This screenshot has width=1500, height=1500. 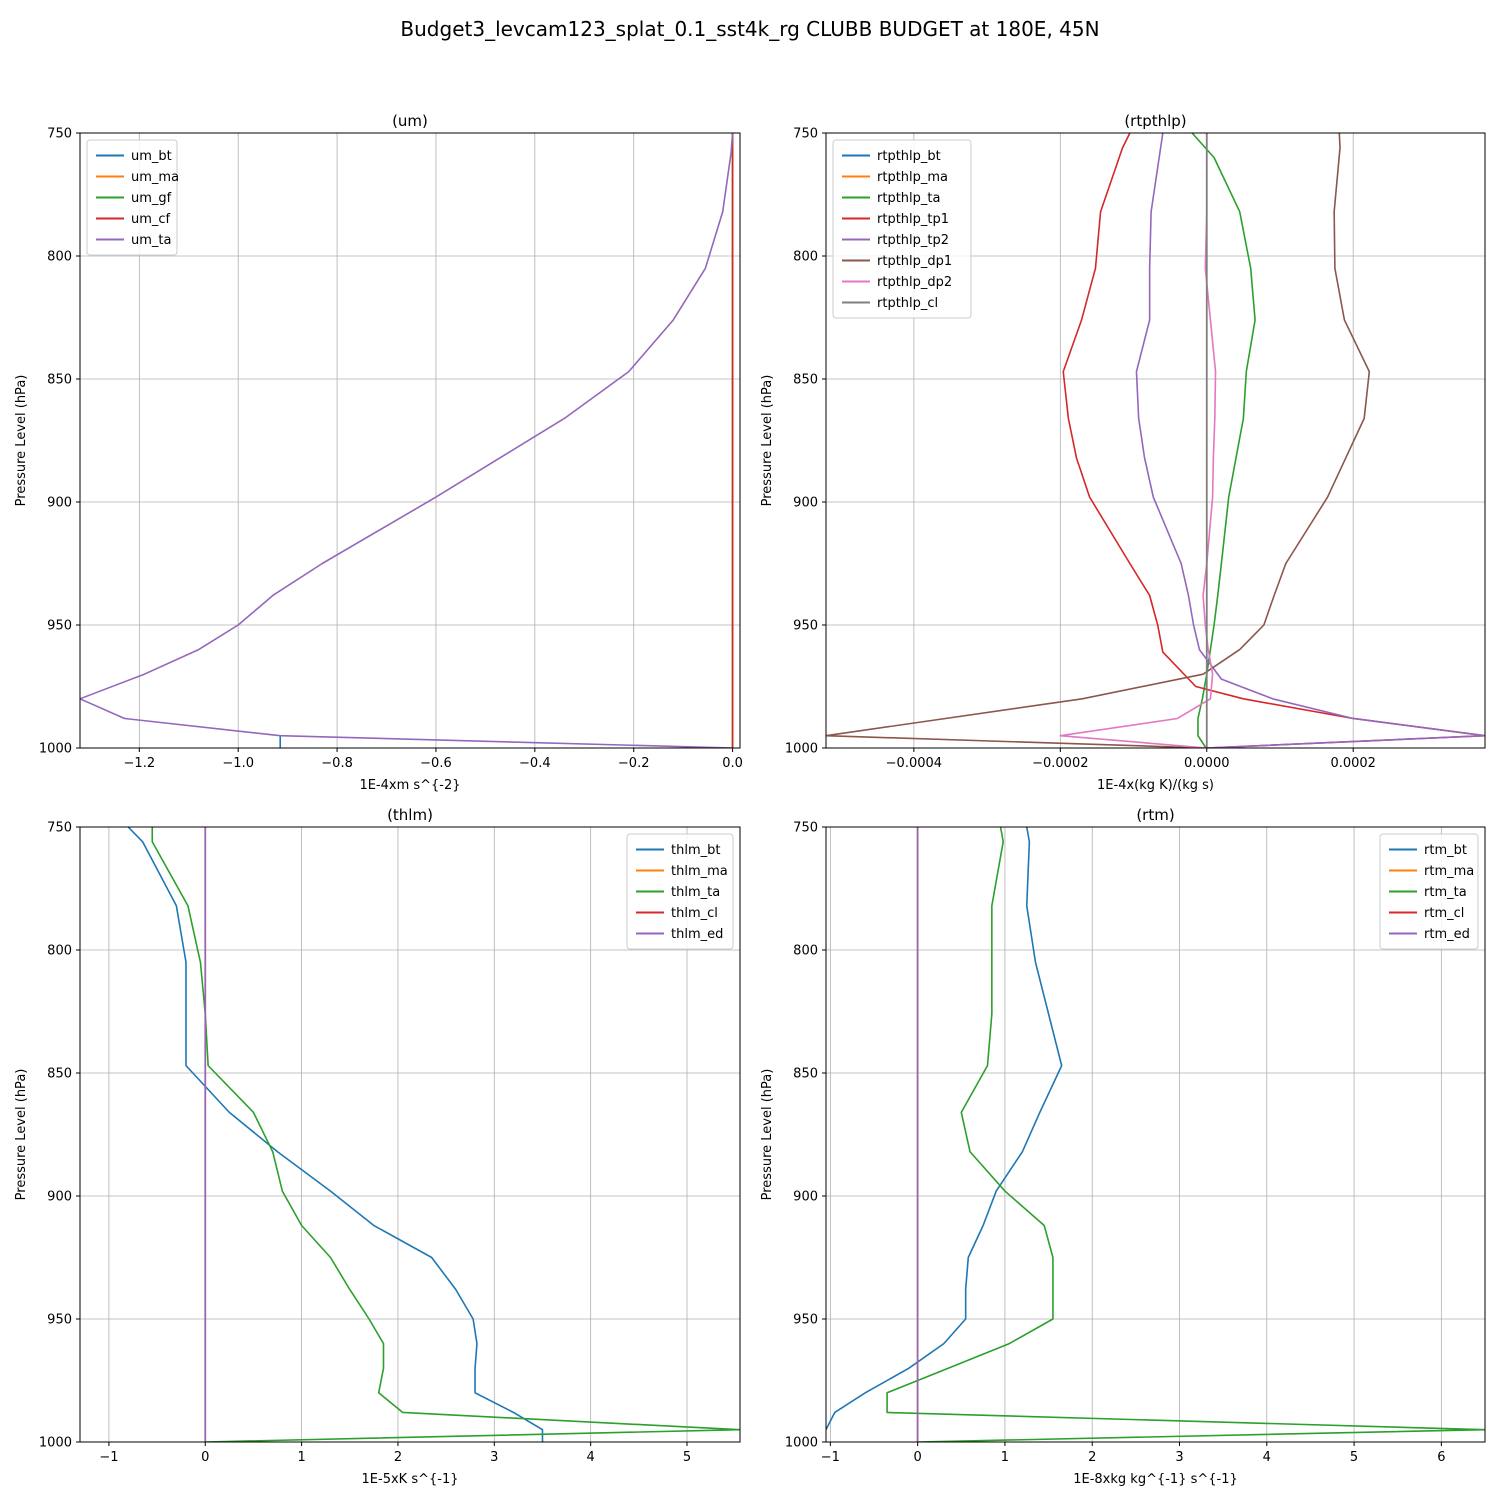 What do you see at coordinates (1445, 892) in the screenshot?
I see `legend-entry-label: rtm_ta` at bounding box center [1445, 892].